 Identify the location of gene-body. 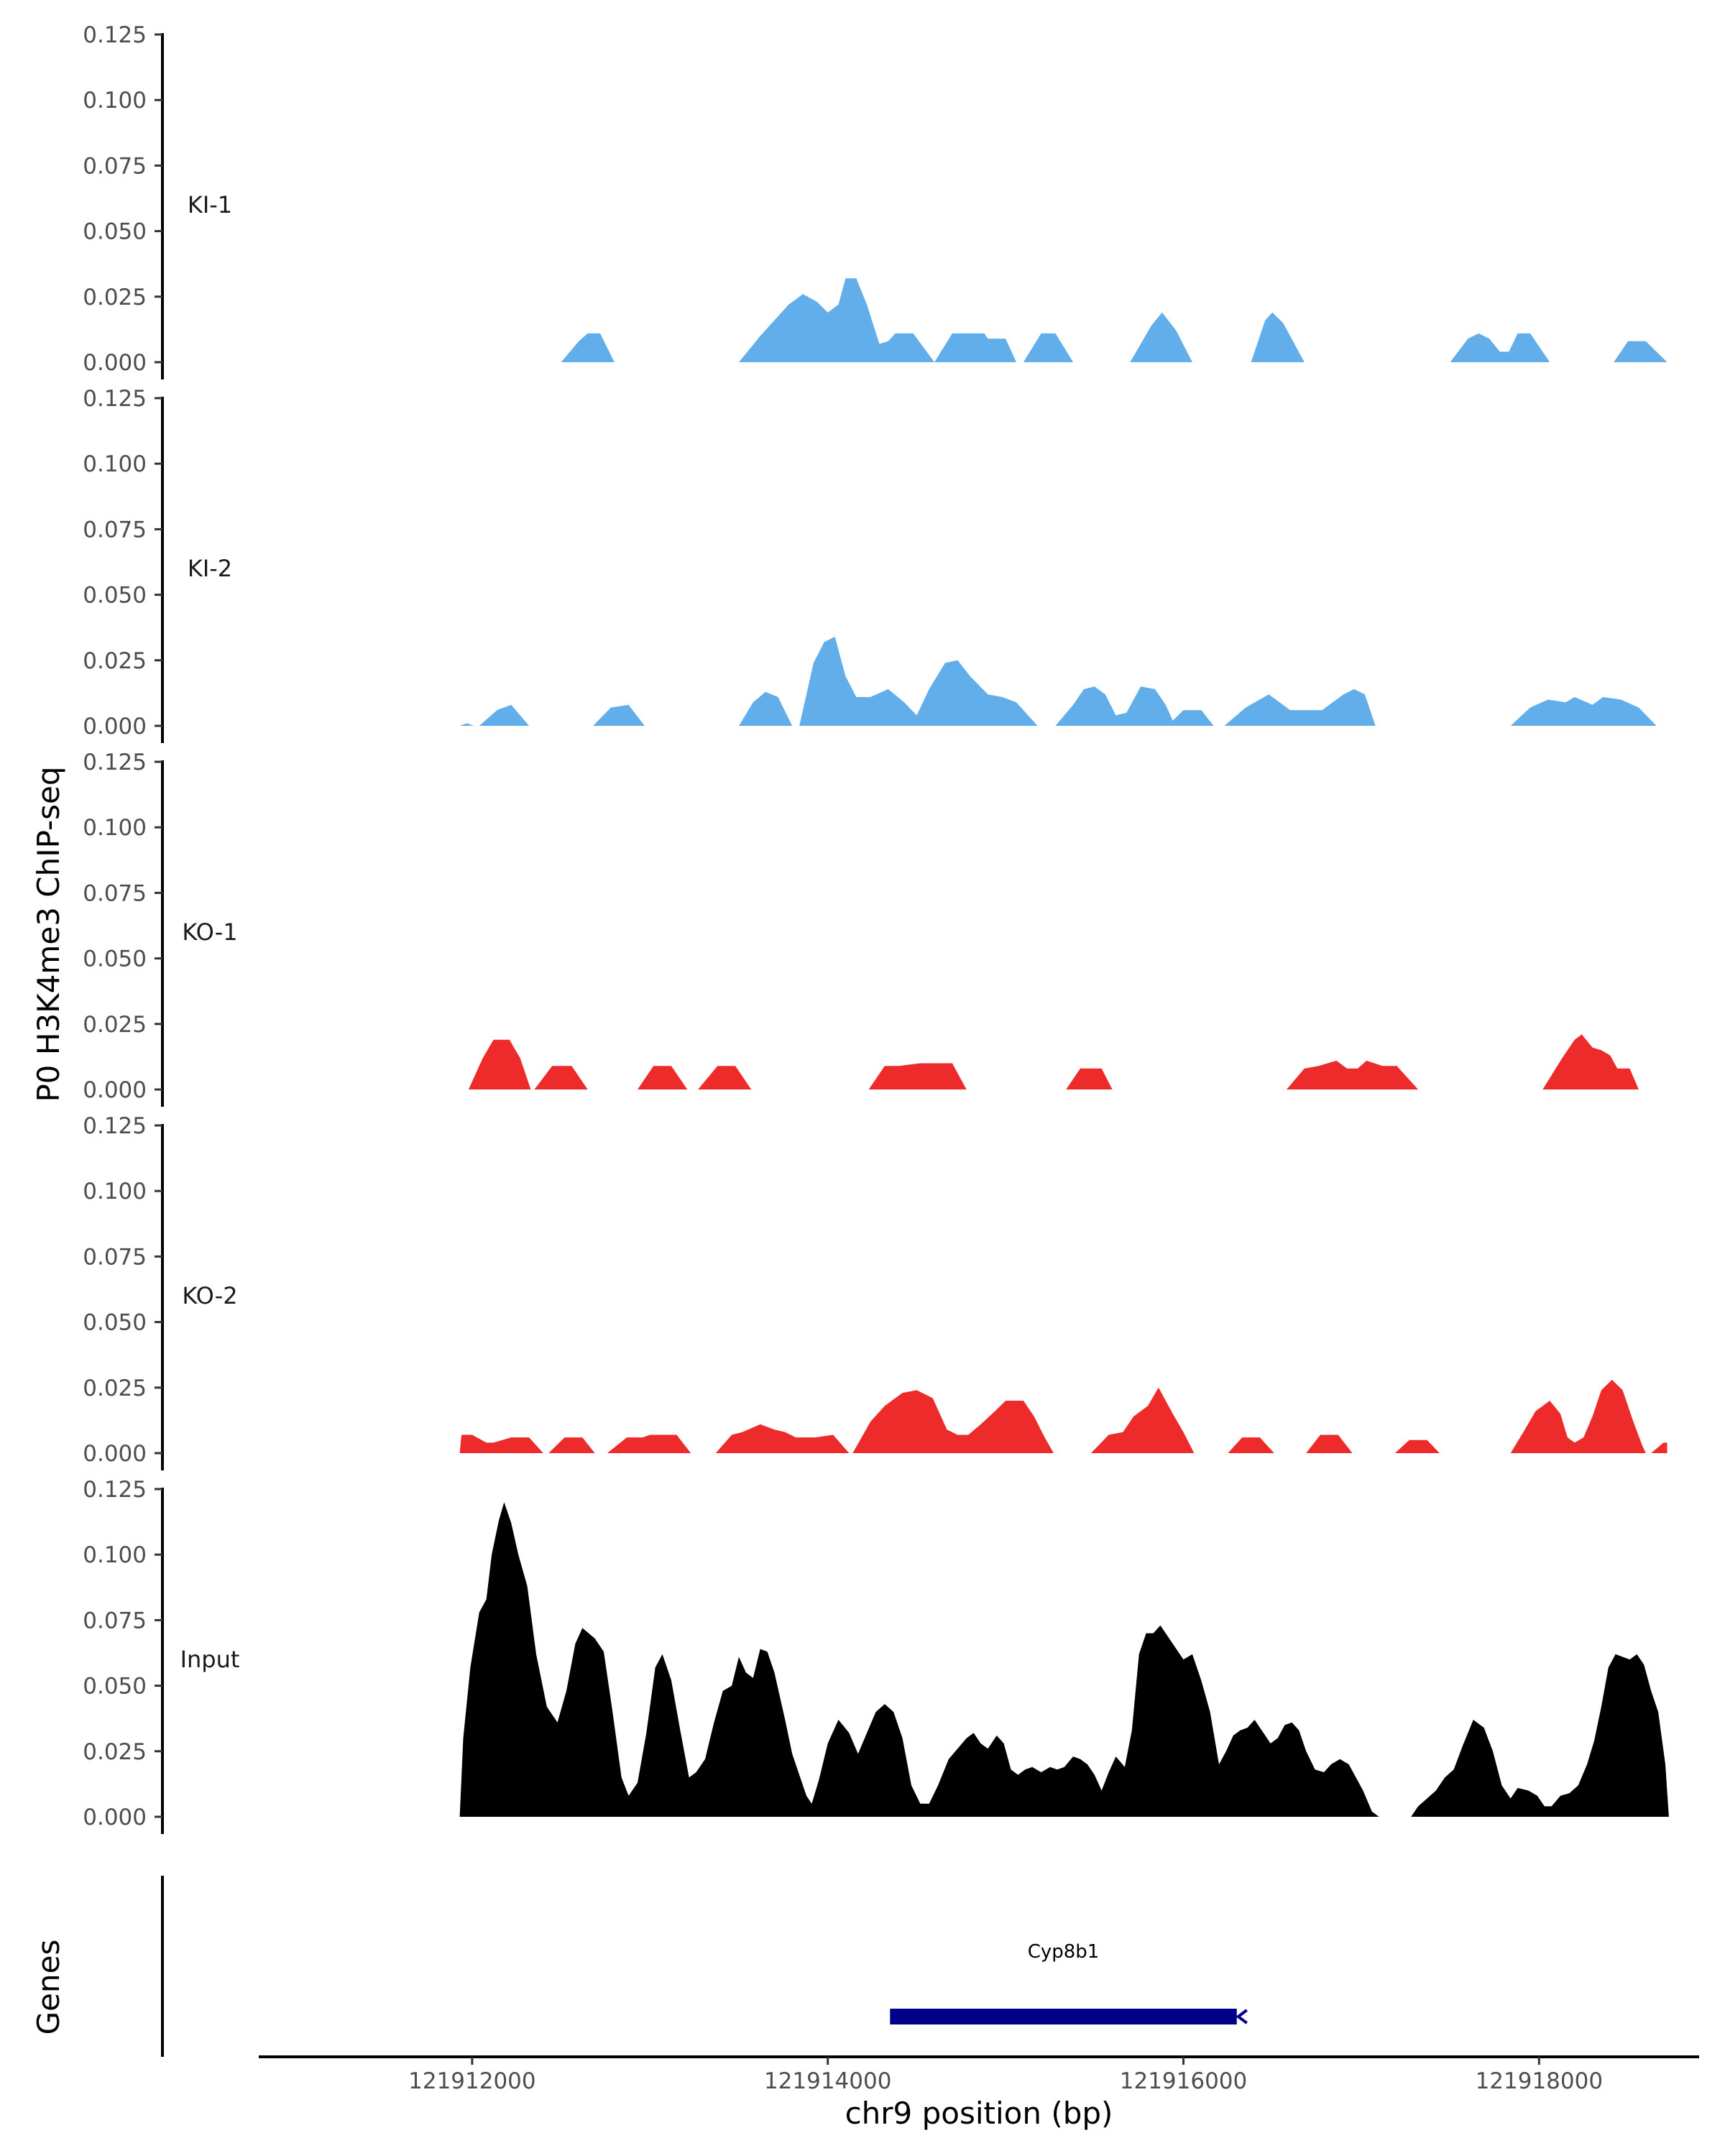
(1063, 2017).